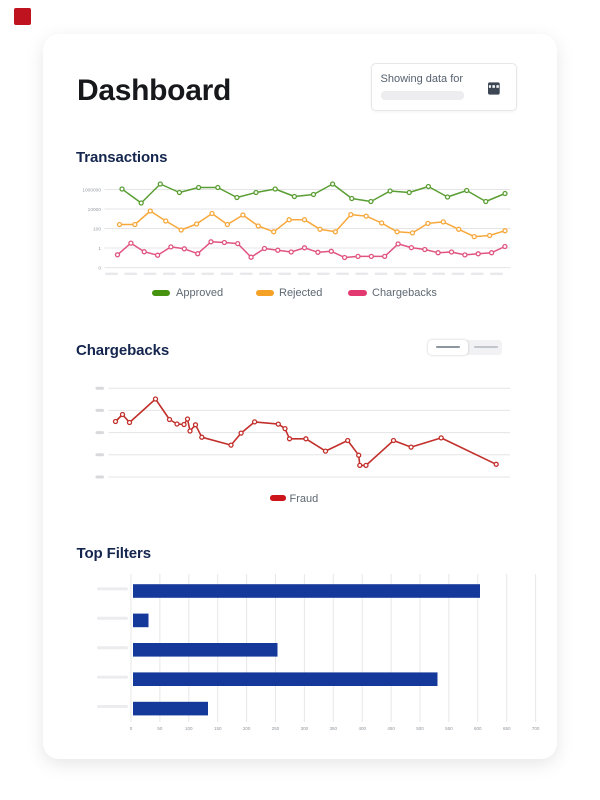 The width and height of the screenshot is (600, 800). I want to click on svg-text: 350, so click(334, 728).